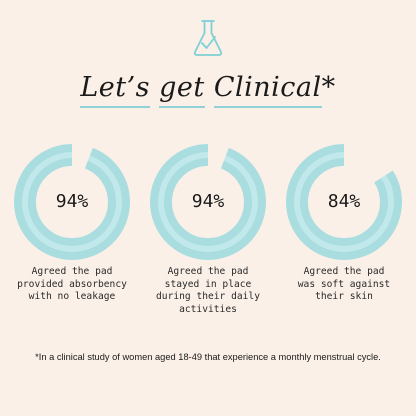  I want to click on flask-check-icon, so click(208, 38).